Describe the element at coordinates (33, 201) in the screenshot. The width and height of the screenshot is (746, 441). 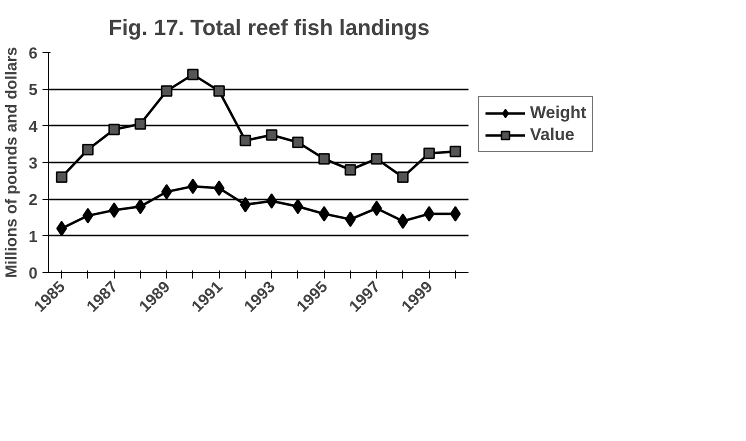
I see `y-tick-label: 2` at that location.